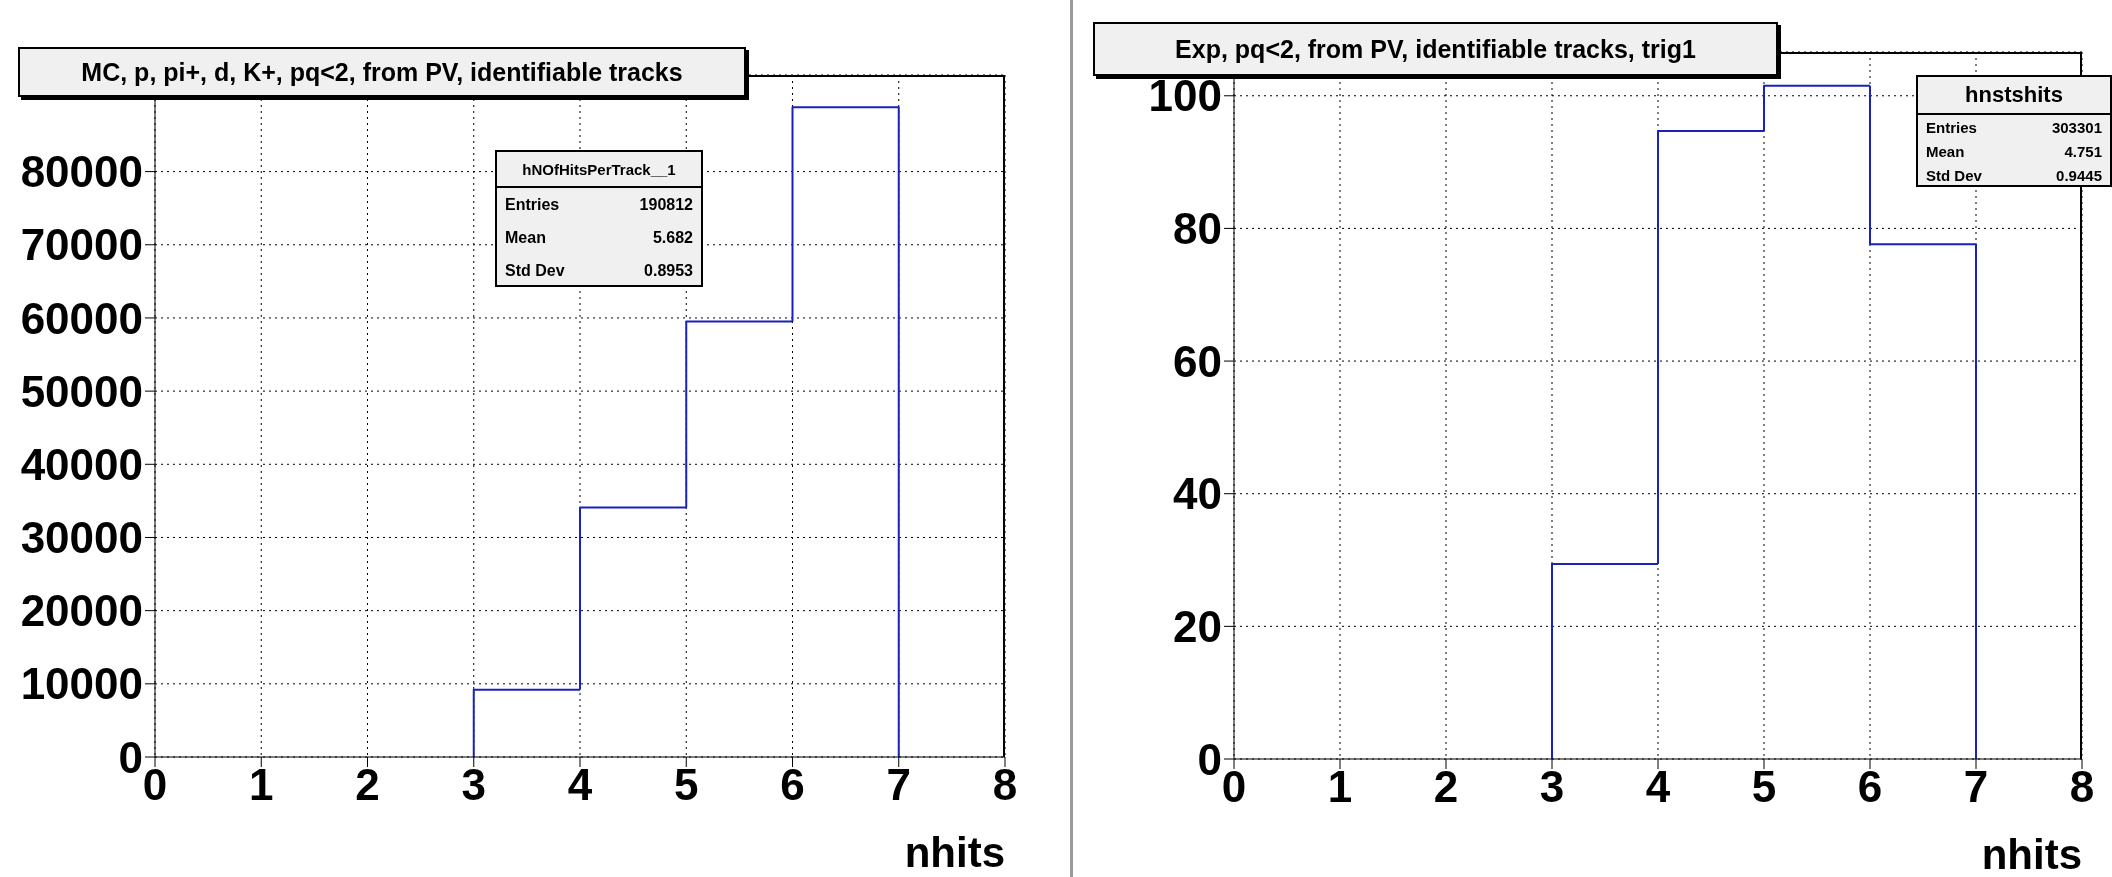 This screenshot has width=2112, height=877. Describe the element at coordinates (1197, 229) in the screenshot. I see `y-tick-label: 80` at that location.